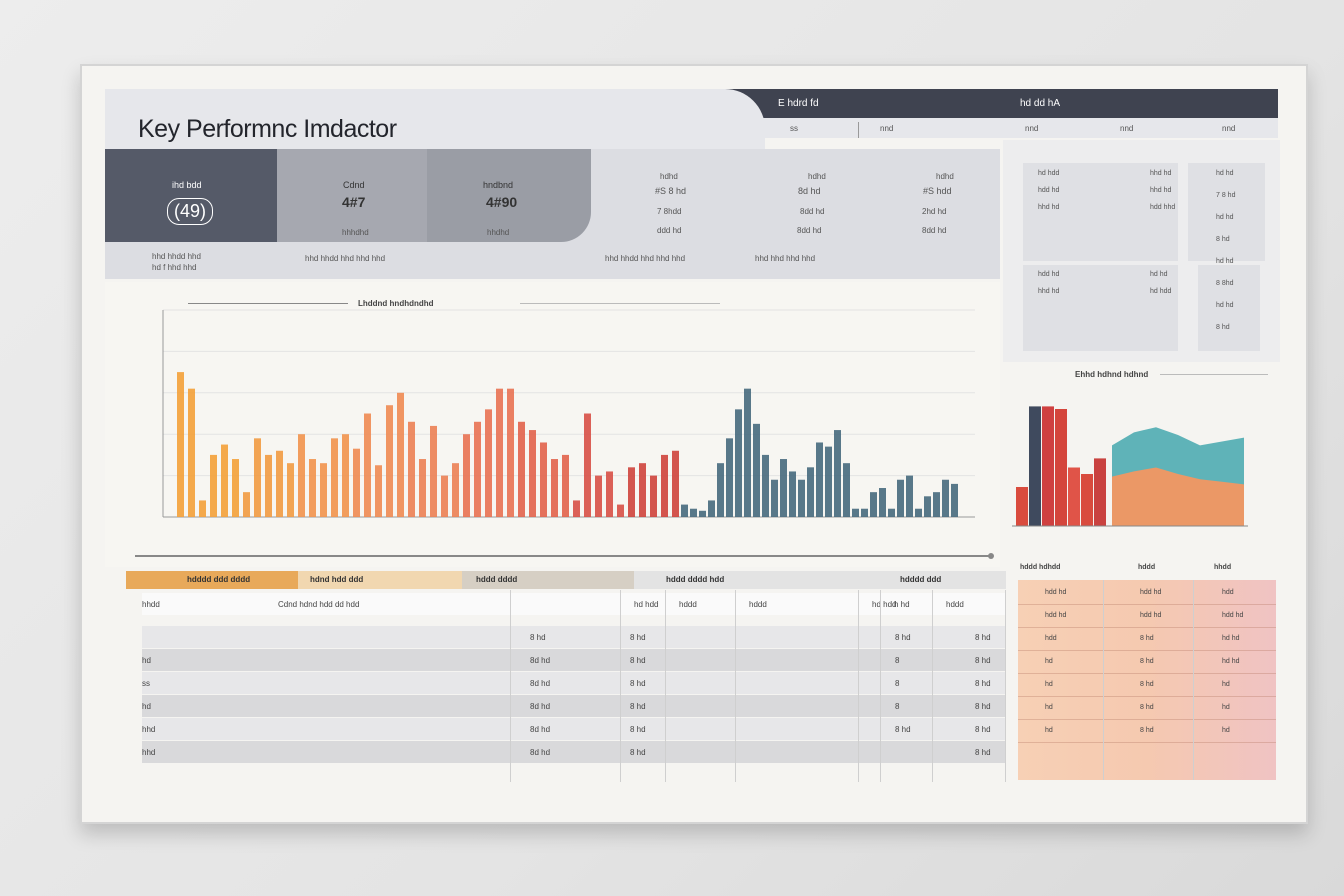 The image size is (1344, 896). Describe the element at coordinates (991, 556) in the screenshot. I see `chart-scroll-handle` at that location.